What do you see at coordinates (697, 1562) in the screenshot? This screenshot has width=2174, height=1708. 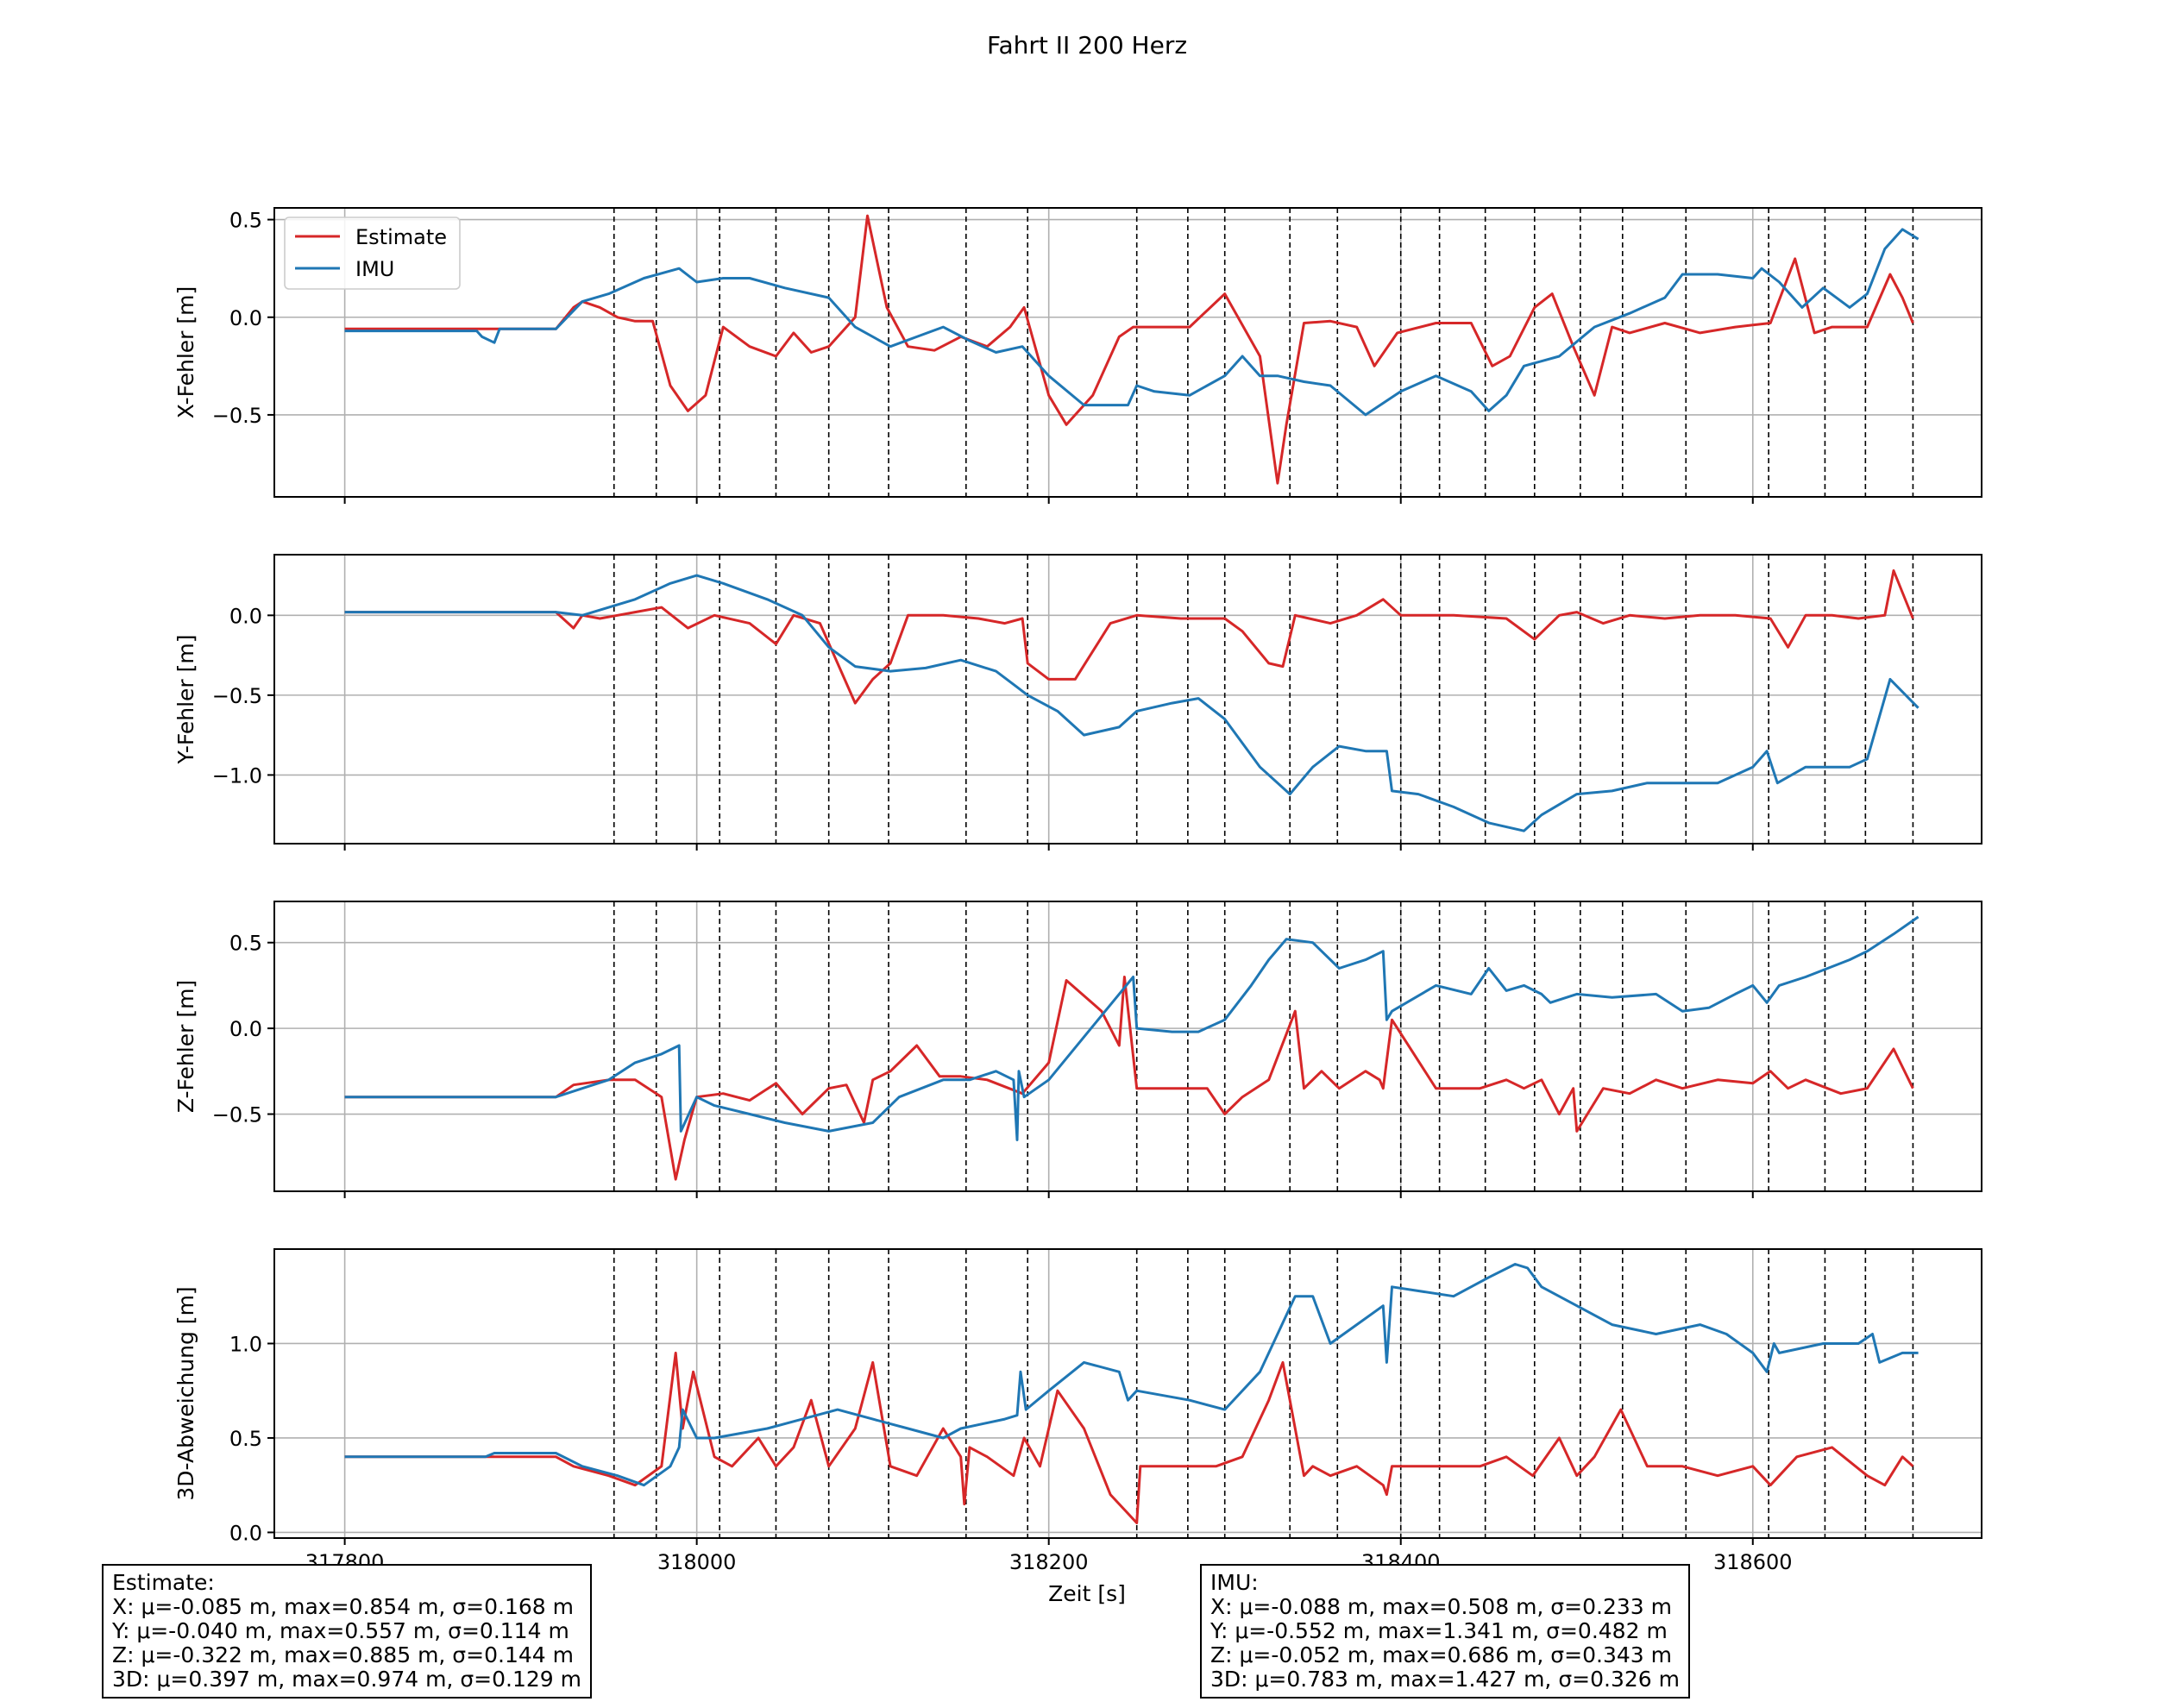 I see `x-tick-label: 318000` at bounding box center [697, 1562].